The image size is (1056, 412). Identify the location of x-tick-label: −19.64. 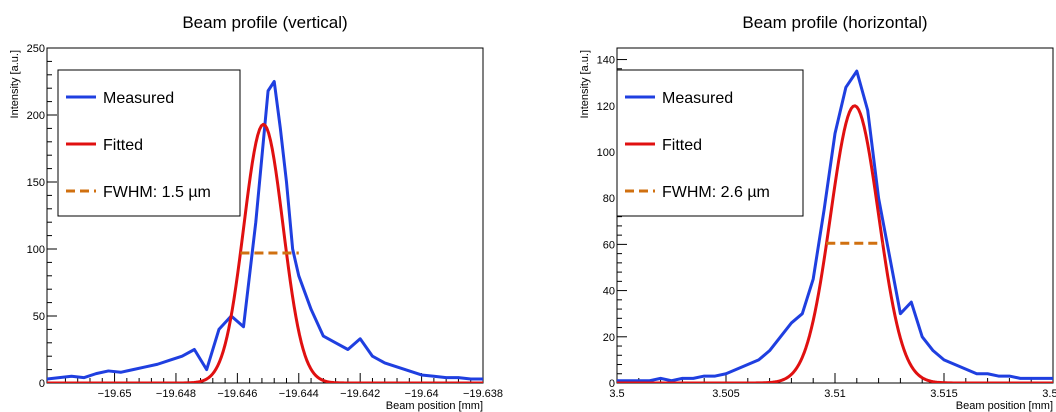
(422, 394).